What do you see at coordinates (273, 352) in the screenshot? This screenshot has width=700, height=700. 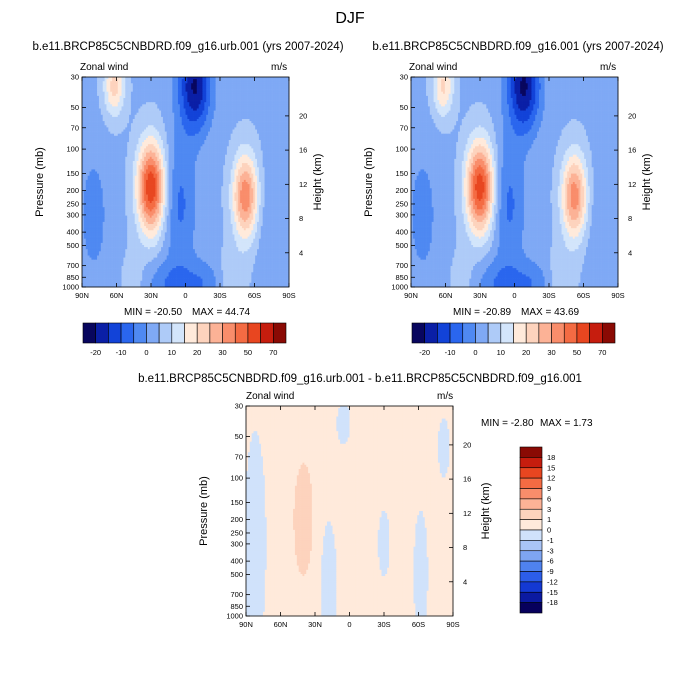 I see `panel1-colorbar-label: 70` at bounding box center [273, 352].